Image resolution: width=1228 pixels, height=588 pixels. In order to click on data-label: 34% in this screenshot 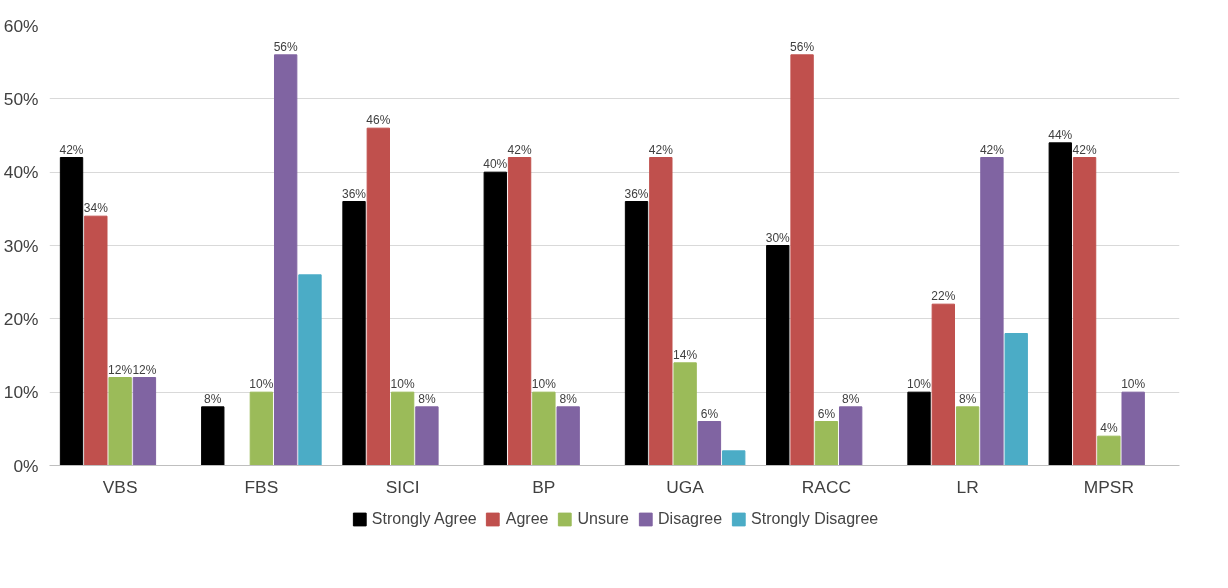, I will do `click(96, 208)`.